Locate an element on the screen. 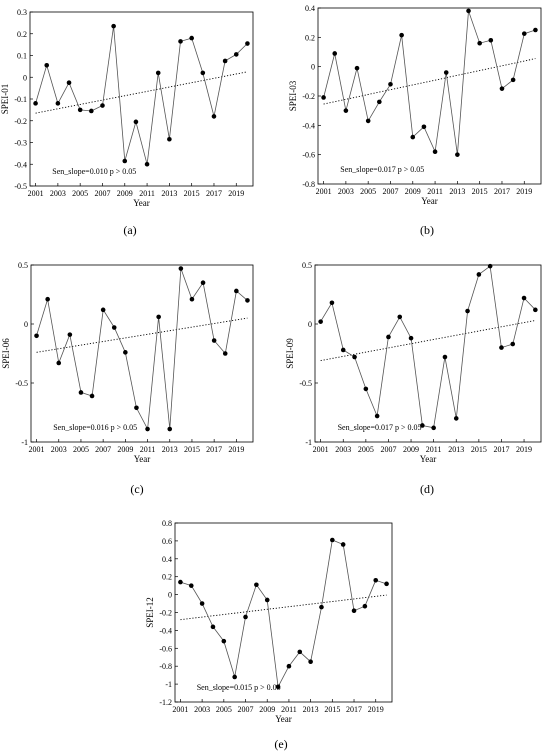  y-tick-label: -0.3 is located at coordinates (20, 143).